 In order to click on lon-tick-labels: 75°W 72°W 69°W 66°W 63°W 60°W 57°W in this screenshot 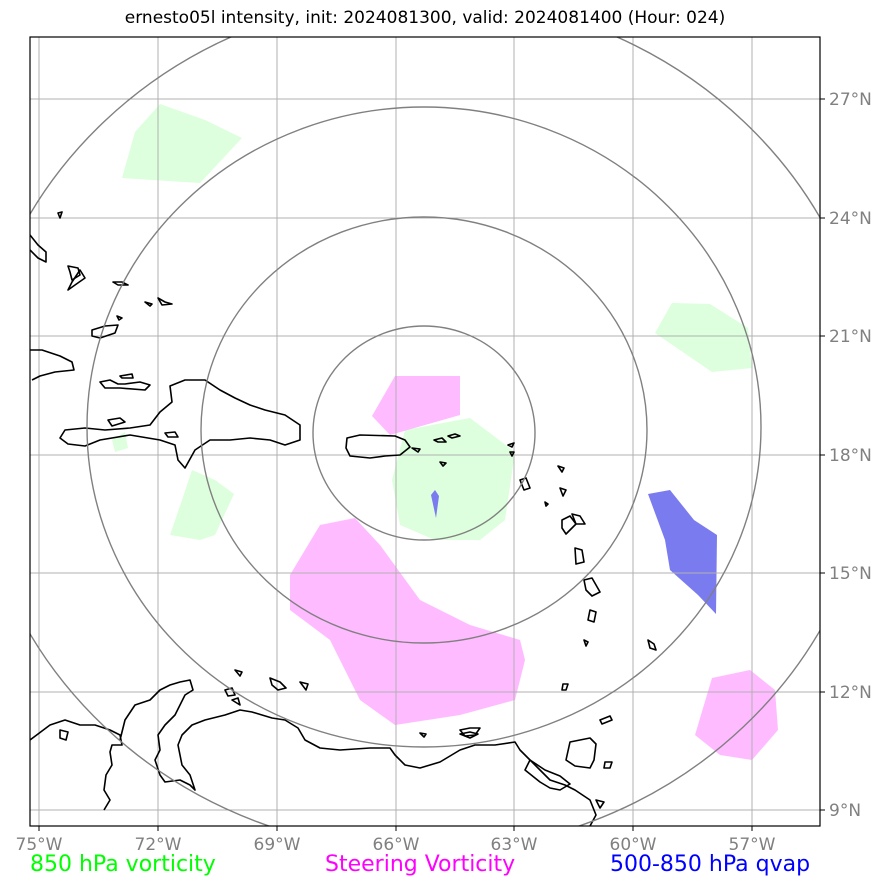, I will do `click(396, 845)`.